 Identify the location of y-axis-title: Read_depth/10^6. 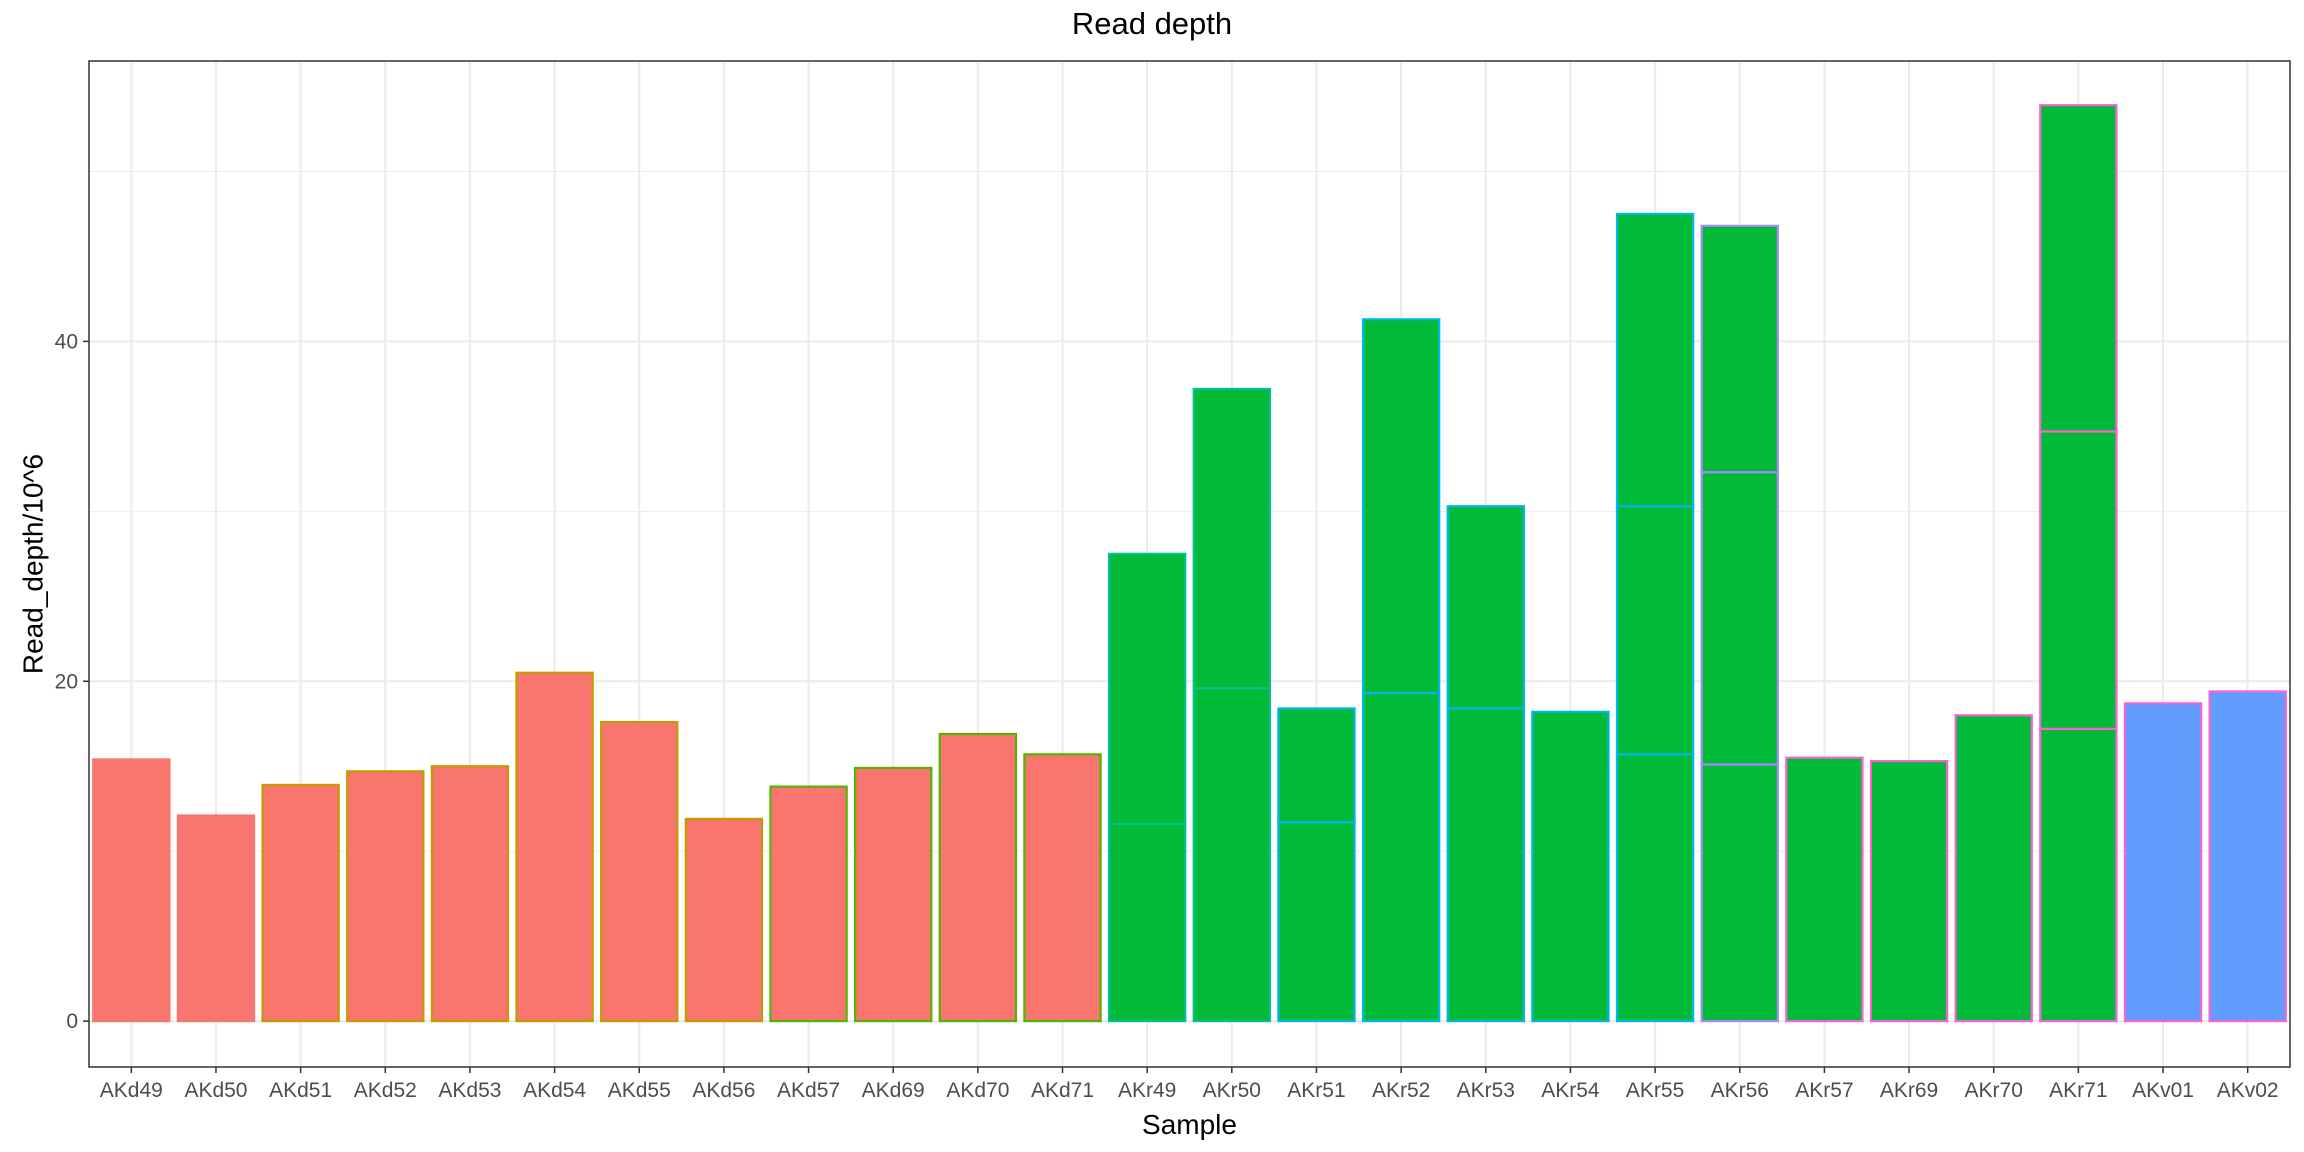
(32, 564).